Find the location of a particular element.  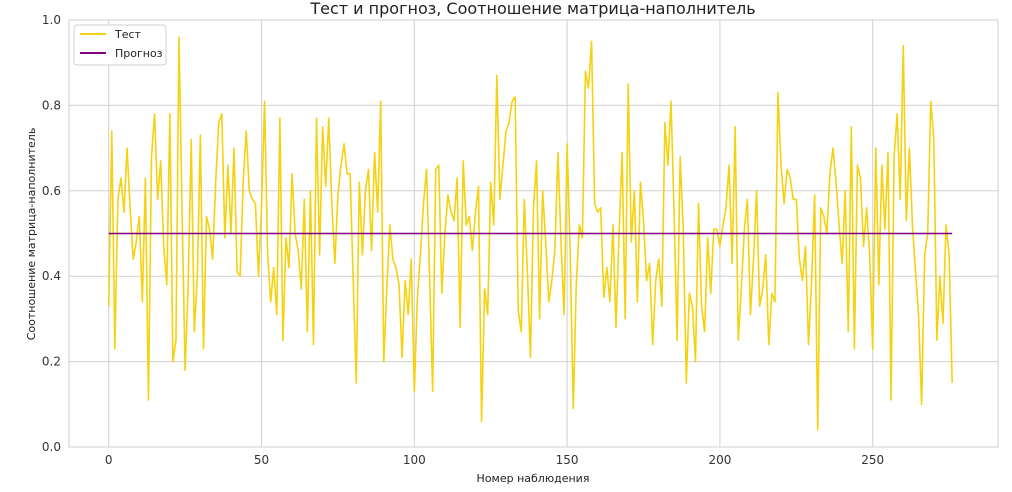

y-tick-label: 0.6 is located at coordinates (51, 191).